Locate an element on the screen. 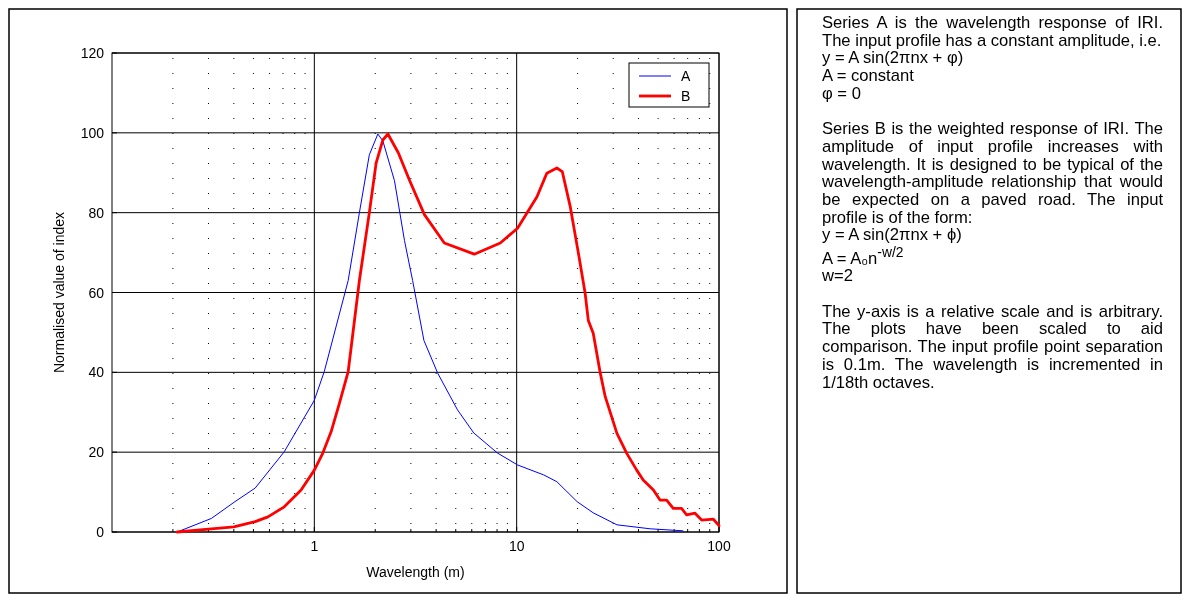 This screenshot has height=594, width=1182. y-tick-label: 100 is located at coordinates (92, 132).